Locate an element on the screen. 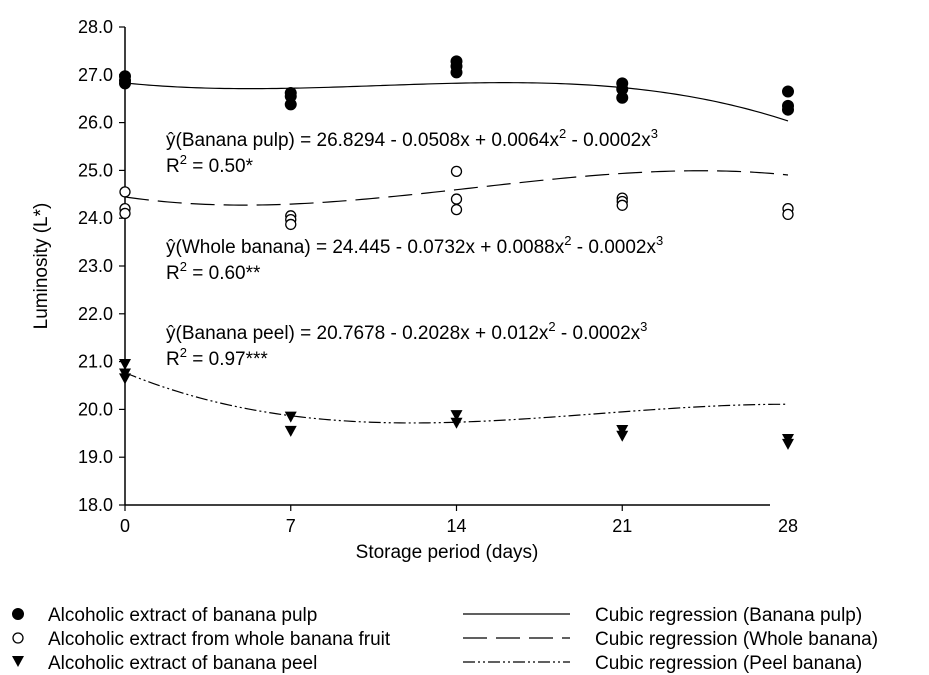  y-axis-title: Luminosity (L*) is located at coordinates (41, 266).